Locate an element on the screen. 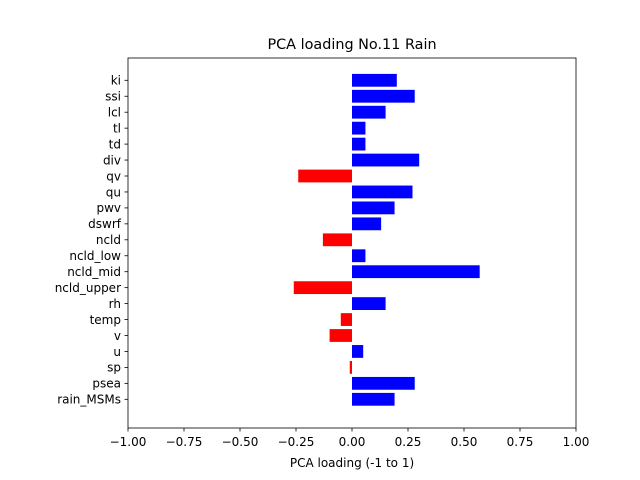 This screenshot has height=480, width=640. chart-title: PCA loading No.11 Rain is located at coordinates (351, 45).